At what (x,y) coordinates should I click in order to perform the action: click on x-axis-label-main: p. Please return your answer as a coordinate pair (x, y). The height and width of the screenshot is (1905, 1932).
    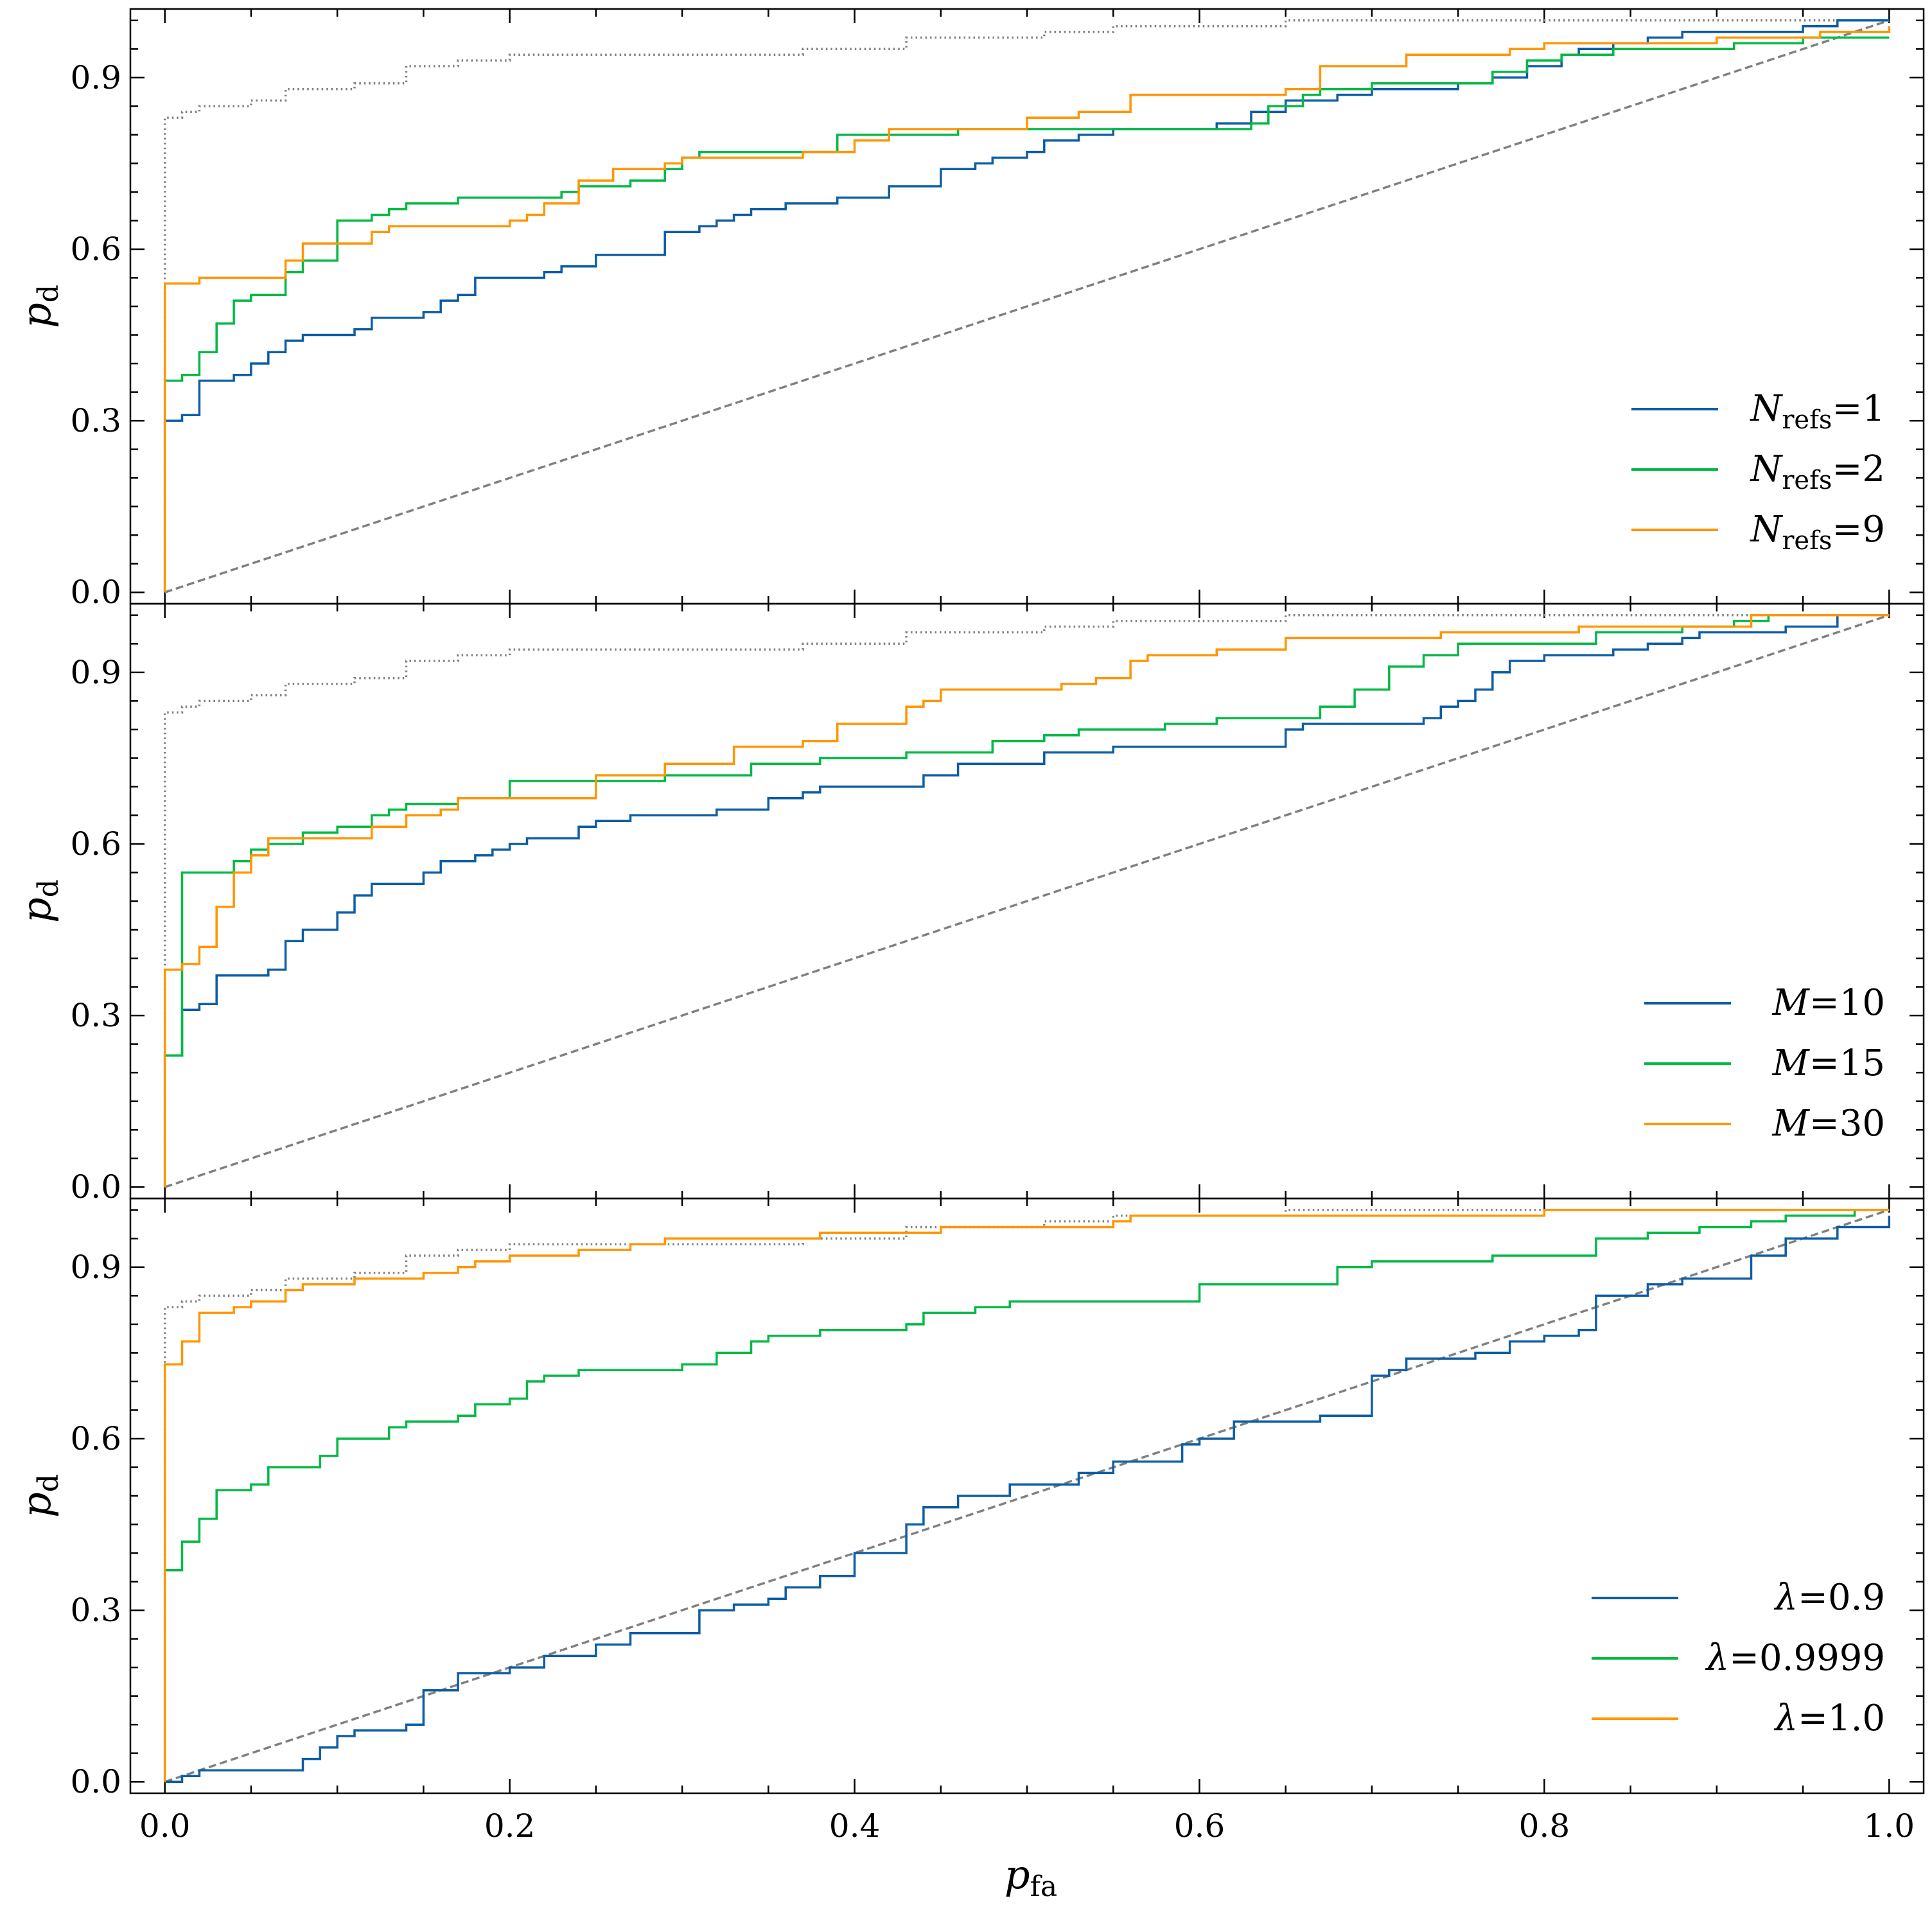
    Looking at the image, I should click on (1017, 1875).